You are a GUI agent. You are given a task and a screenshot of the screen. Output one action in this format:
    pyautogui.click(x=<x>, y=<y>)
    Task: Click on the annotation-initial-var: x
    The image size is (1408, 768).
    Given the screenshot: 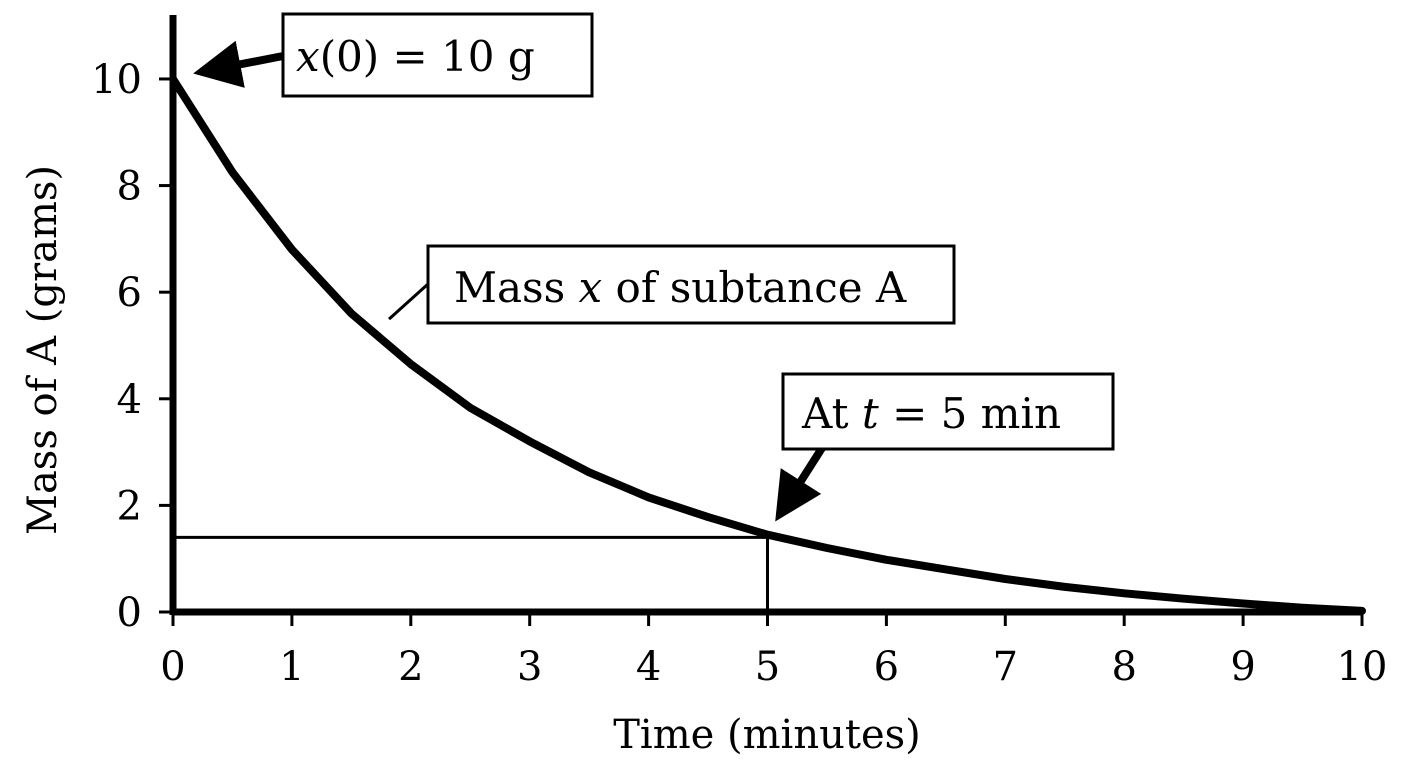 What is the action you would take?
    pyautogui.click(x=308, y=56)
    